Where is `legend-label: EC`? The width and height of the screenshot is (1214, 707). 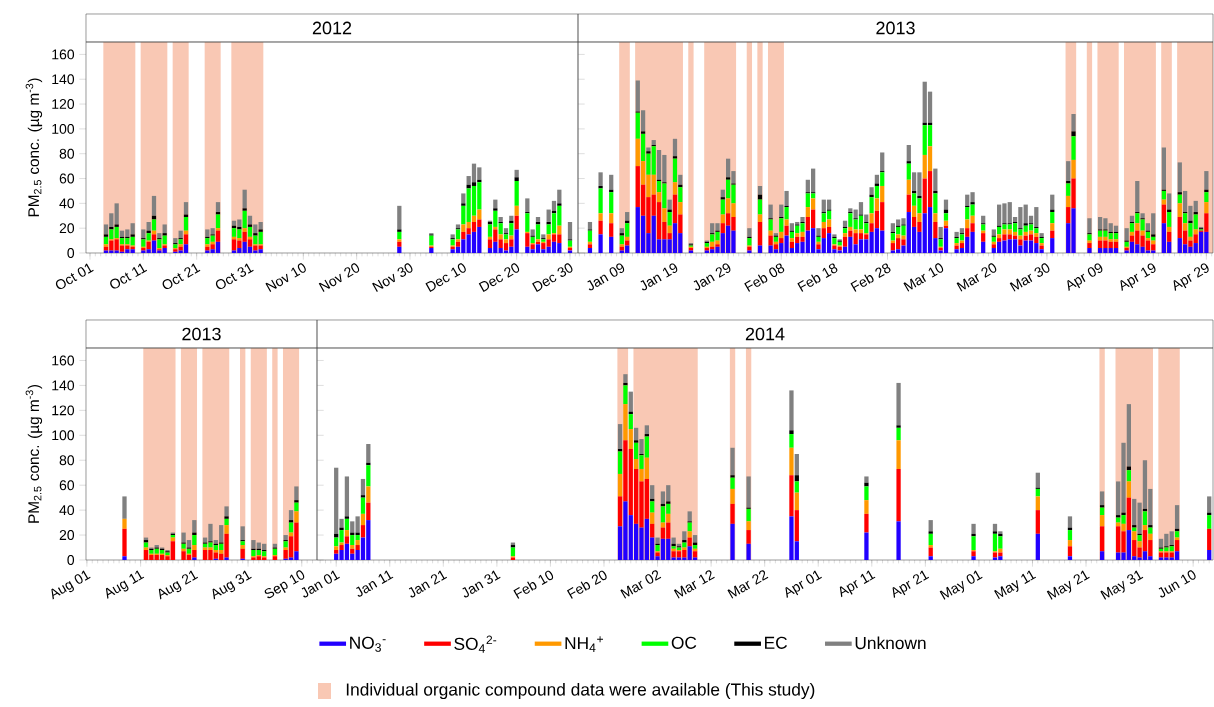
legend-label: EC is located at coordinates (776, 642).